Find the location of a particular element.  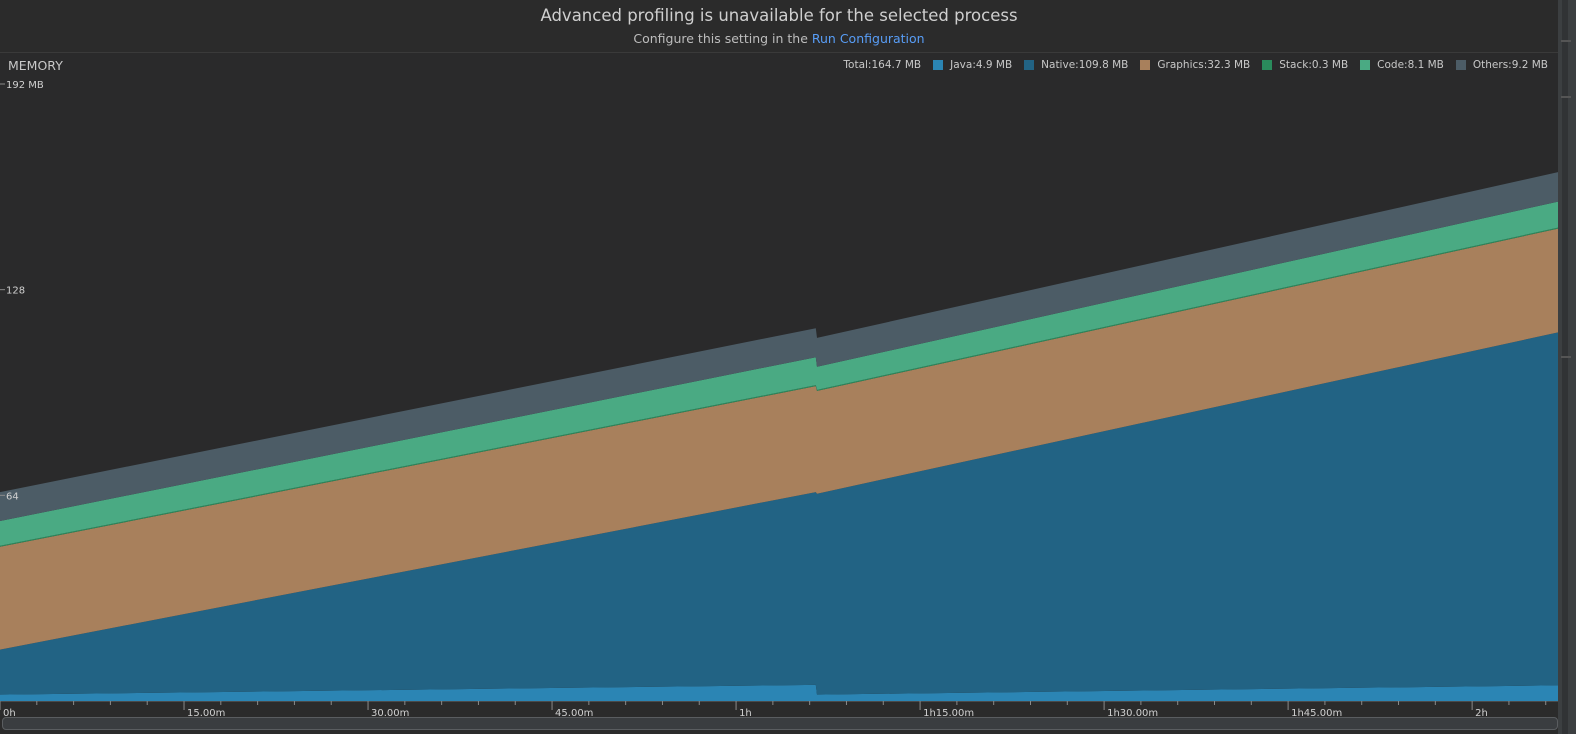

y-axis-tick-label: 64 is located at coordinates (12, 496).